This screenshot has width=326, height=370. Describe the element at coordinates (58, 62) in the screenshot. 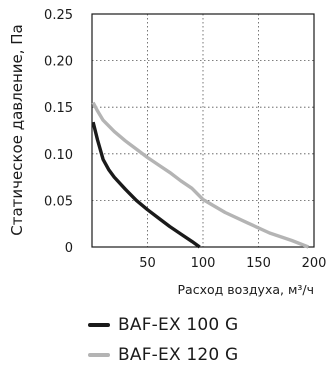

I see `y-tick-label: 0.20` at that location.